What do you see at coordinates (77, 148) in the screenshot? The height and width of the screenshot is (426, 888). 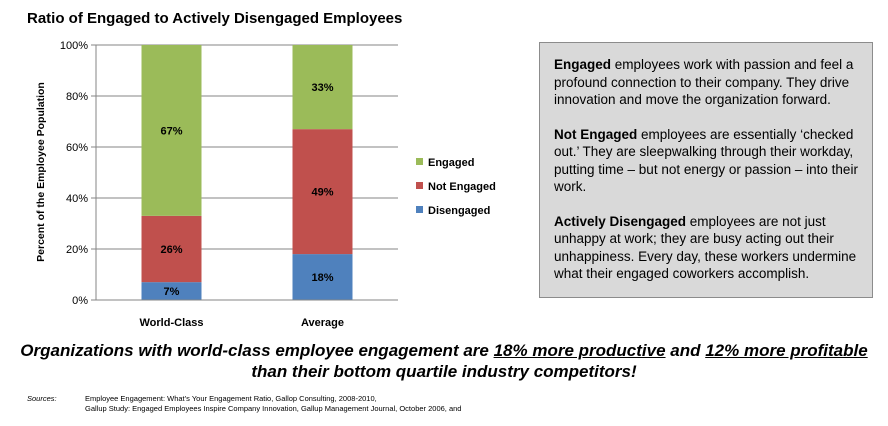 I see `y-tick-label: 60%` at bounding box center [77, 148].